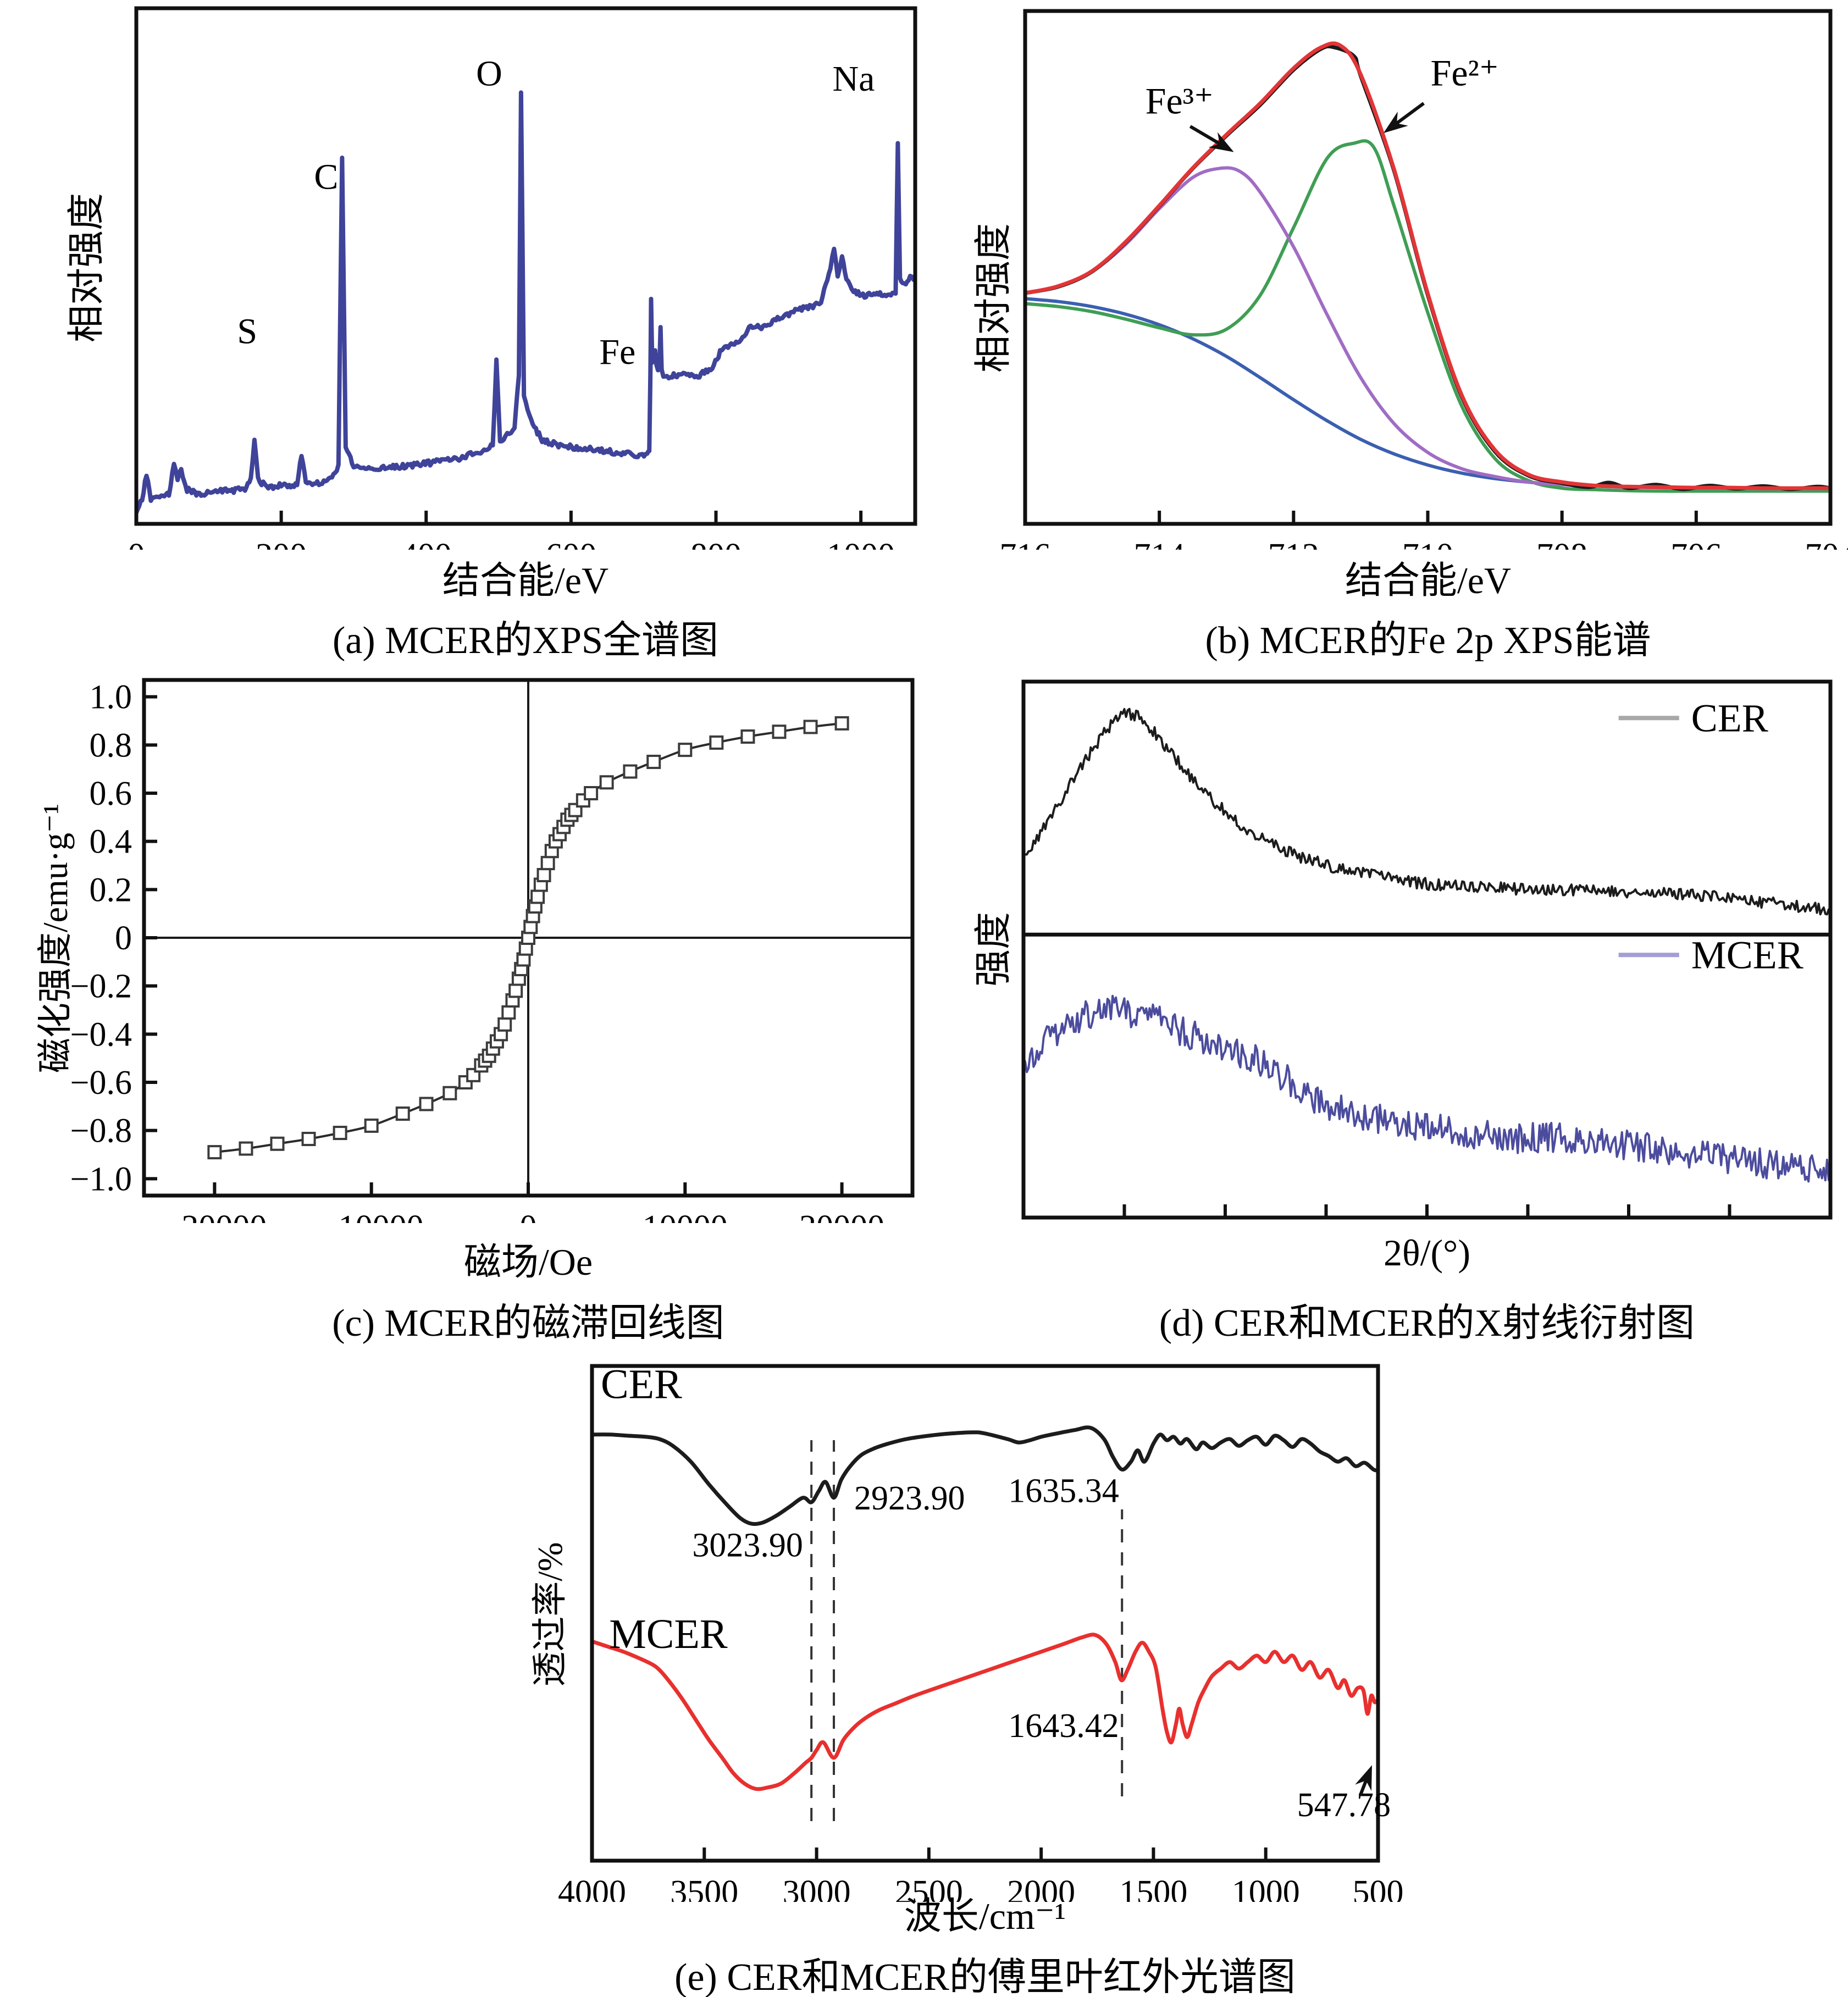 The image size is (1848, 1997). Describe the element at coordinates (326, 177) in the screenshot. I see `annotation-label: C` at that location.